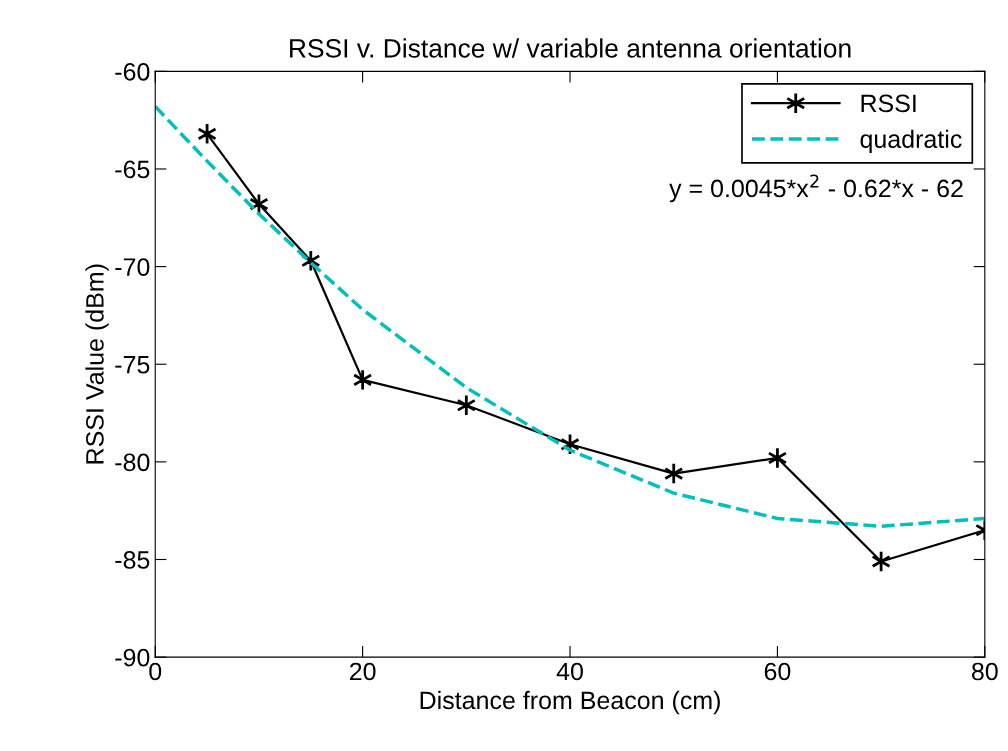  What do you see at coordinates (816, 188) in the screenshot?
I see `annotation: y = 0.0045*x$^{2}$ - 0.62*x - 62` at bounding box center [816, 188].